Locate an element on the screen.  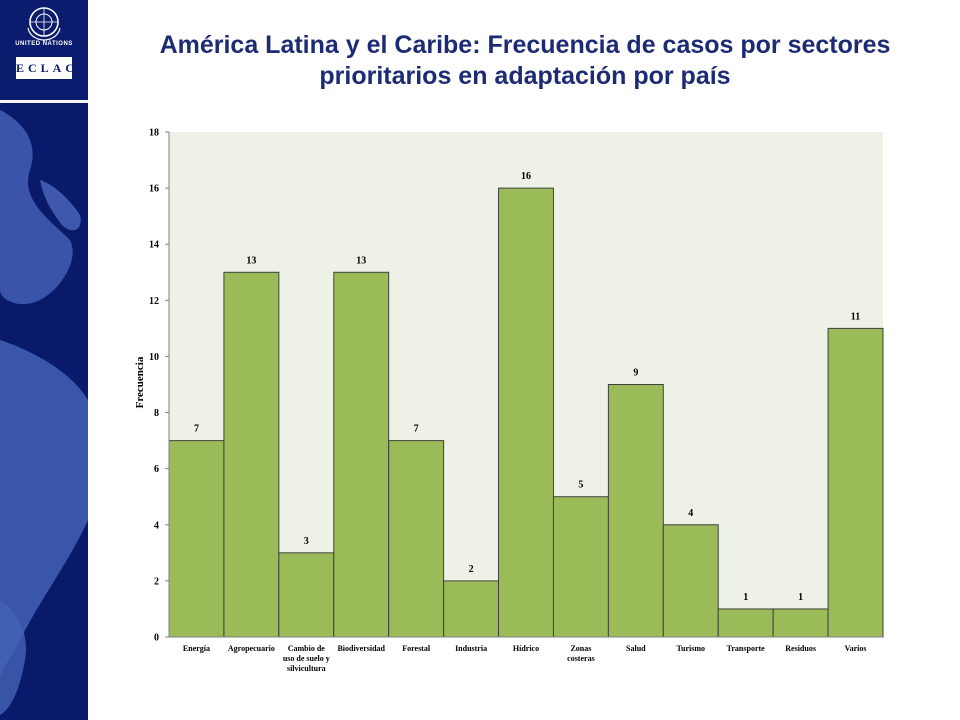
un-emblem-icon is located at coordinates (44, 24).